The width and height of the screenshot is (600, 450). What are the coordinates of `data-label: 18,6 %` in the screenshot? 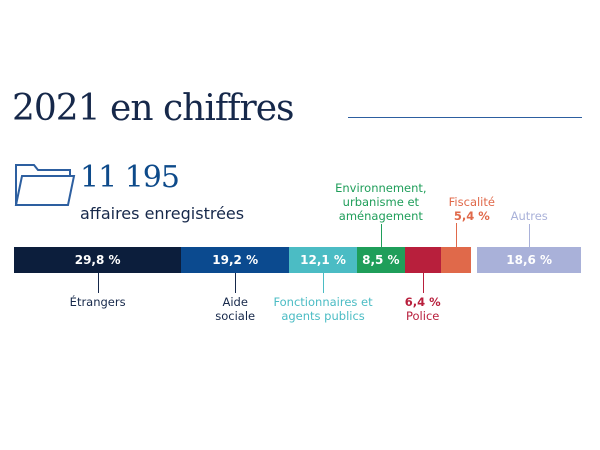 It's located at (529, 260).